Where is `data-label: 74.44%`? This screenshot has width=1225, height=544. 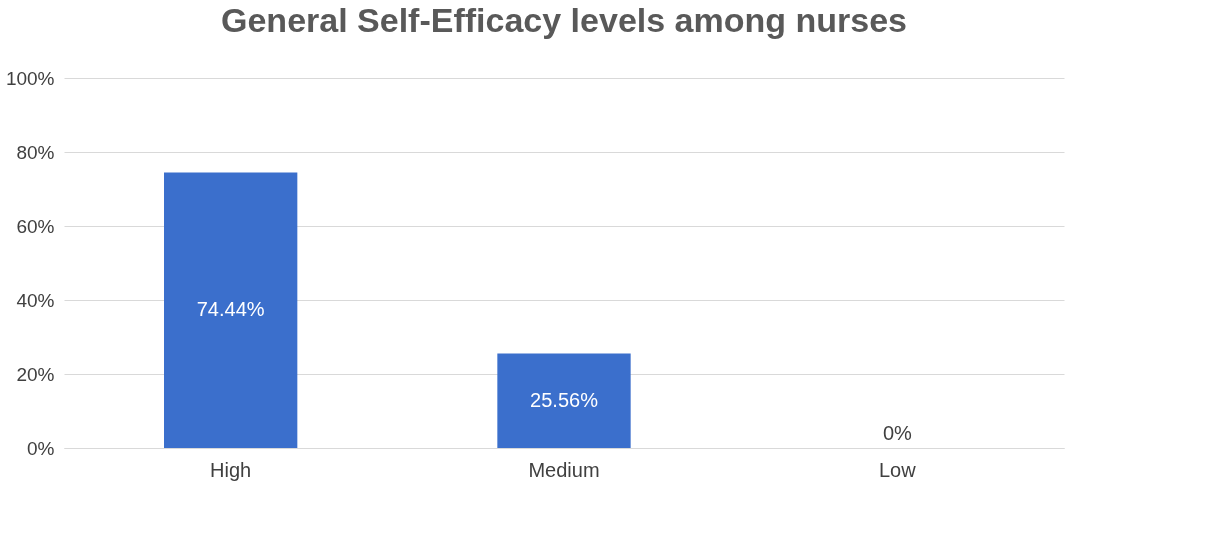
data-label: 74.44% is located at coordinates (230, 309).